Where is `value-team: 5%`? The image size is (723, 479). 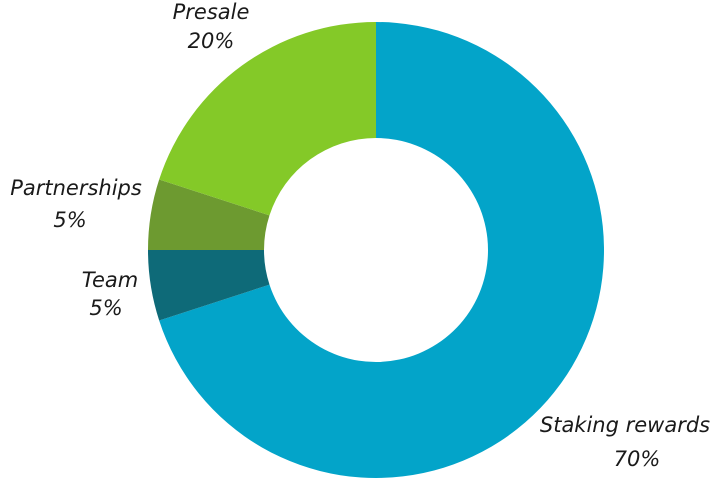
value-team: 5% is located at coordinates (105, 308).